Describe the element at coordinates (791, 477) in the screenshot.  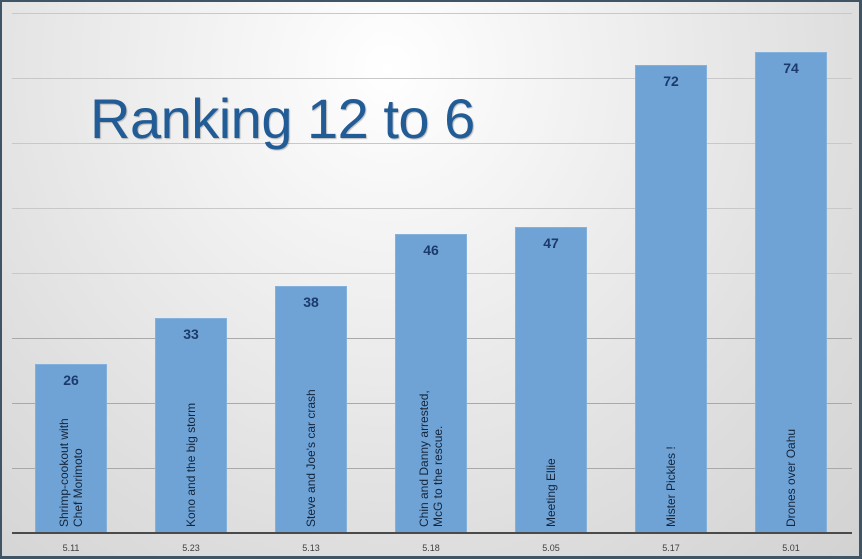
I see `bar-text-label: Drones over Oahu` at that location.